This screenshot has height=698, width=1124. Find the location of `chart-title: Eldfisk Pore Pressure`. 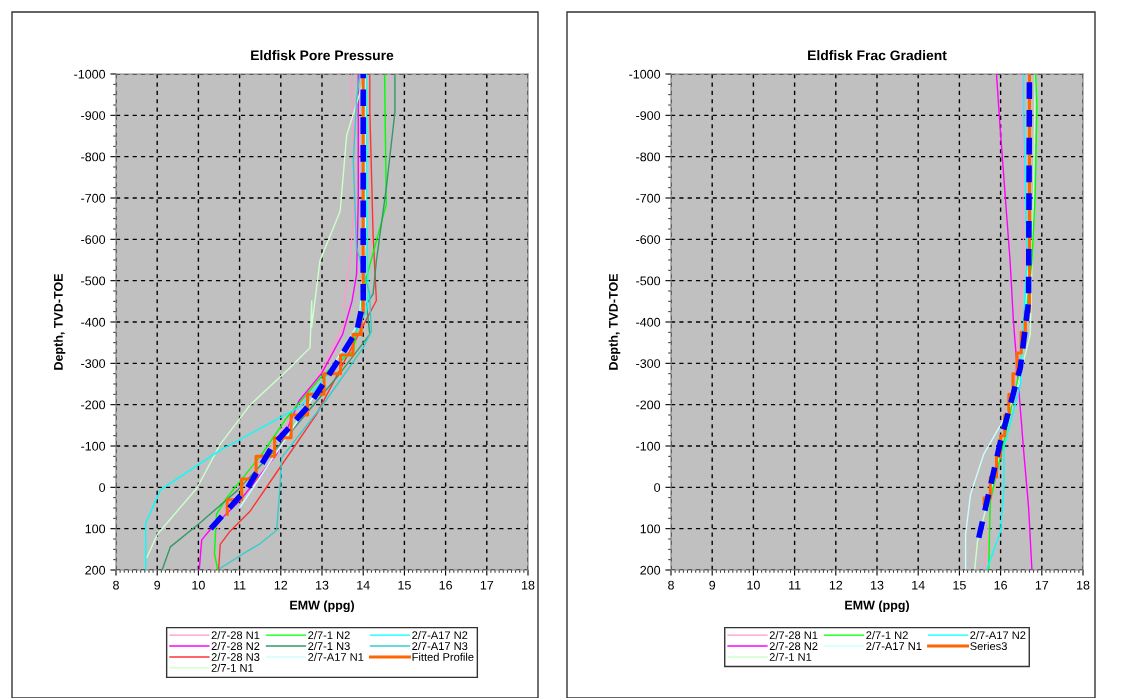

chart-title: Eldfisk Pore Pressure is located at coordinates (322, 55).